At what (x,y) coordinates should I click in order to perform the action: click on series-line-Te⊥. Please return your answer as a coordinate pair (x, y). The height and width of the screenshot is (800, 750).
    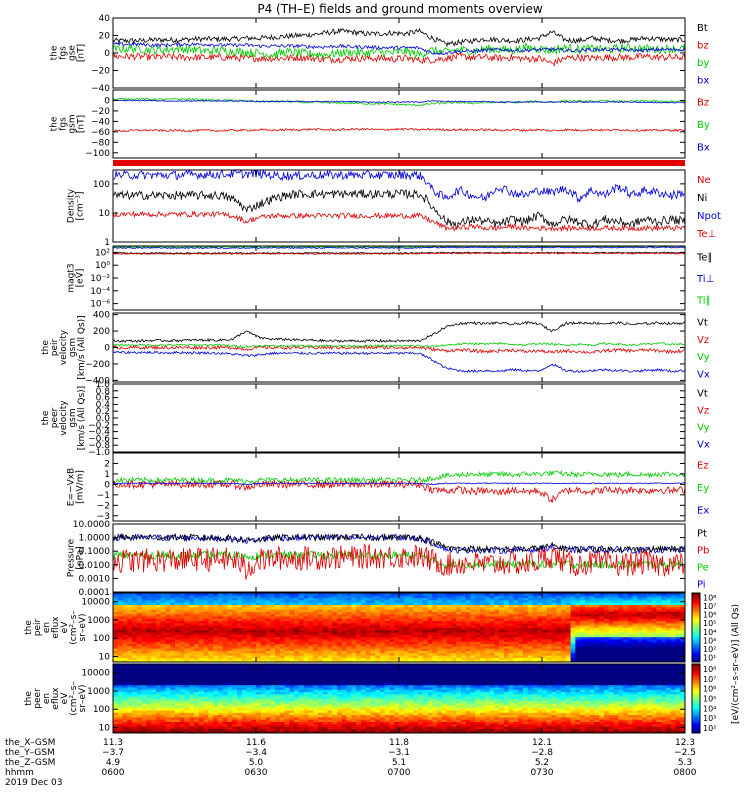
    Looking at the image, I should click on (399, 253).